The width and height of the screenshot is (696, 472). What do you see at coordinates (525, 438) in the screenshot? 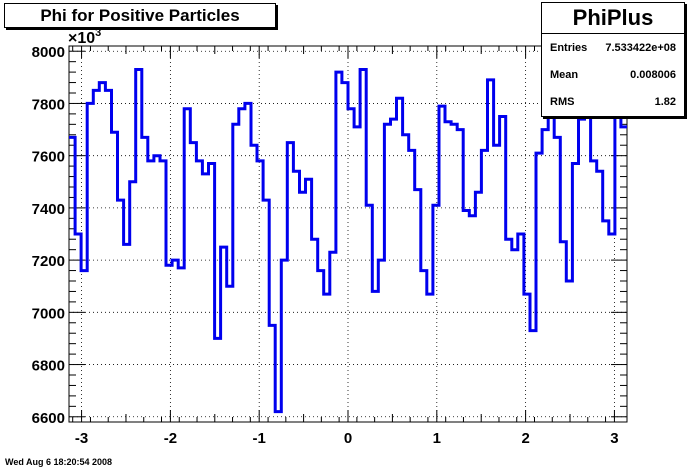
I see `x-tick-label: 2` at bounding box center [525, 438].